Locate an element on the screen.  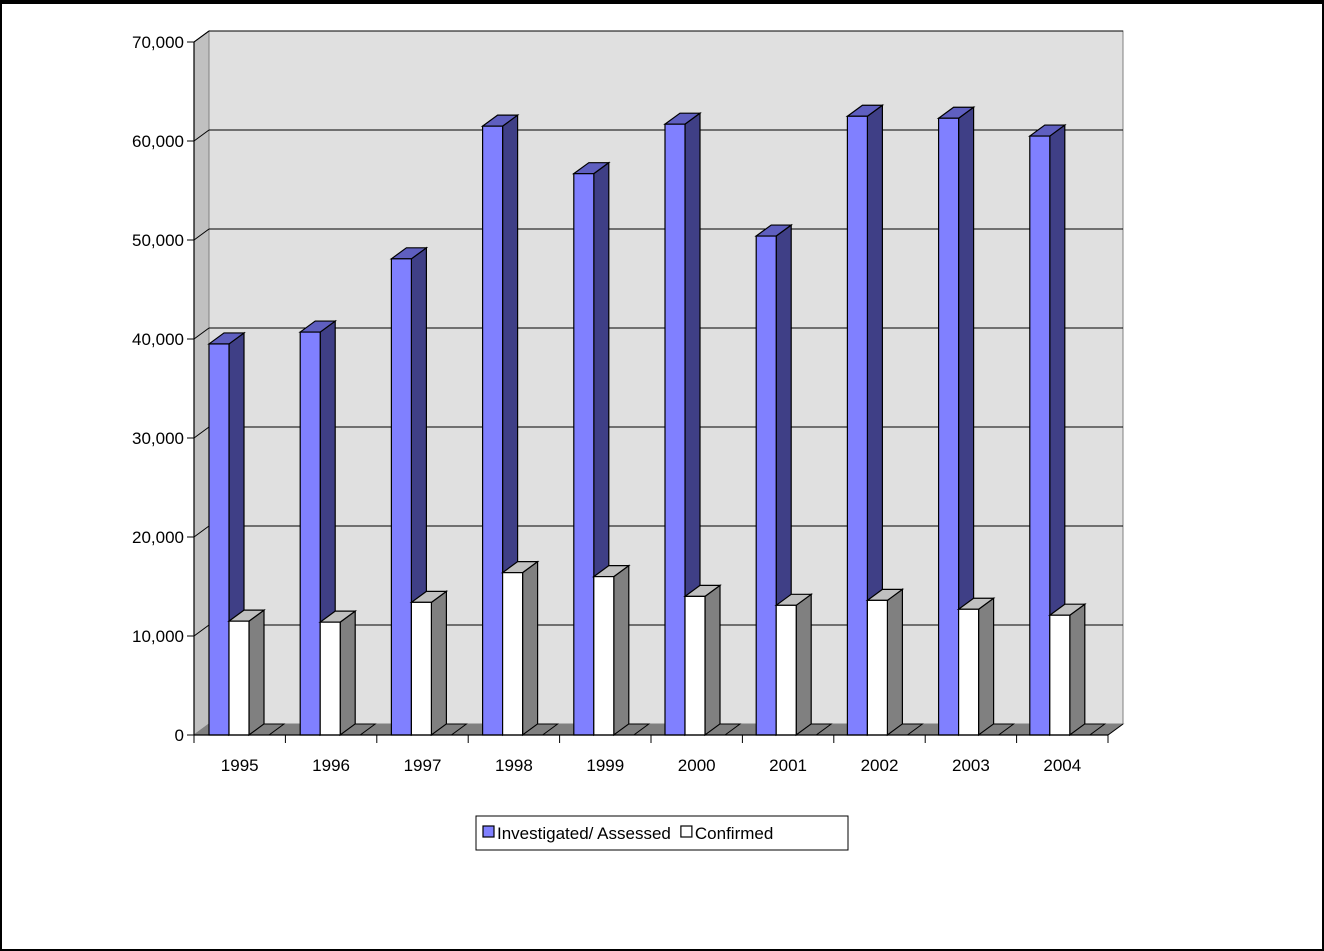
y-tick-label: 30,000 is located at coordinates (158, 438).